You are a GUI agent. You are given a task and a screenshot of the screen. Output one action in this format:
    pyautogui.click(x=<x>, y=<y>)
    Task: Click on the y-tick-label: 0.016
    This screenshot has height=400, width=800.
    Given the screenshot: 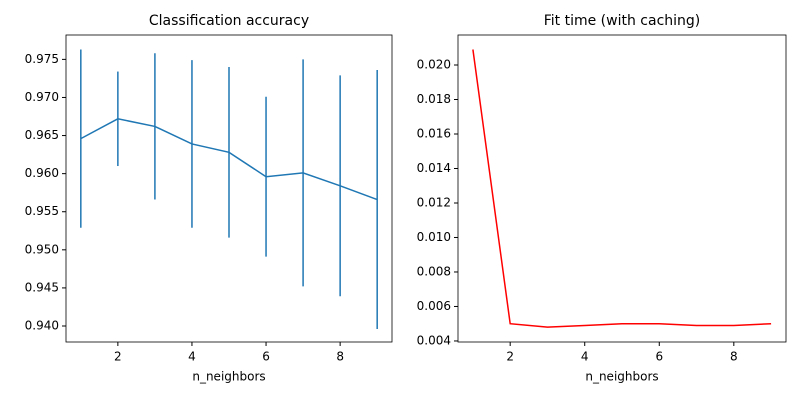 What is the action you would take?
    pyautogui.click(x=434, y=133)
    